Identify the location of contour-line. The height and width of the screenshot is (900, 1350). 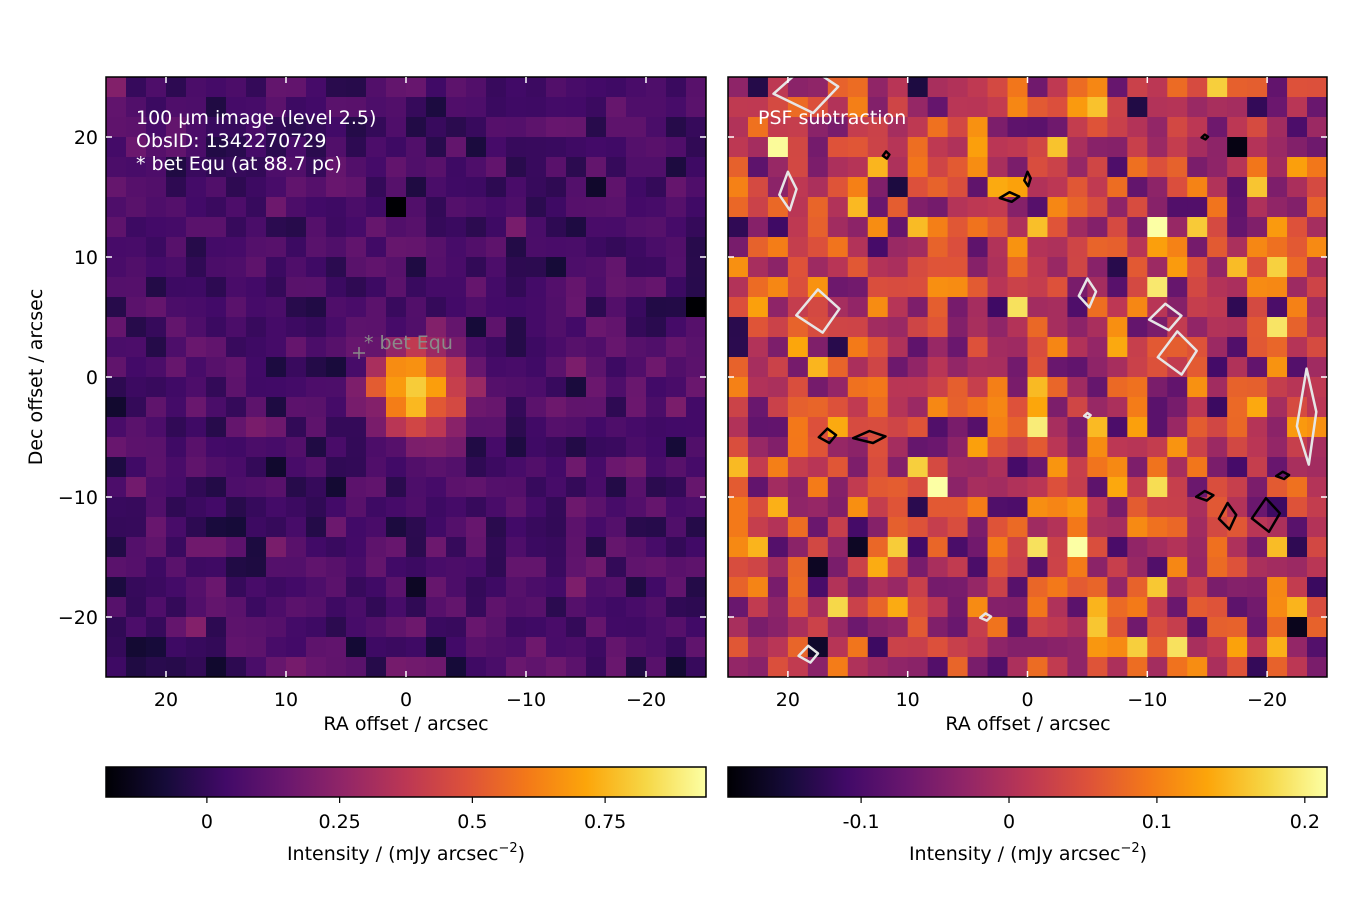
(788, 191).